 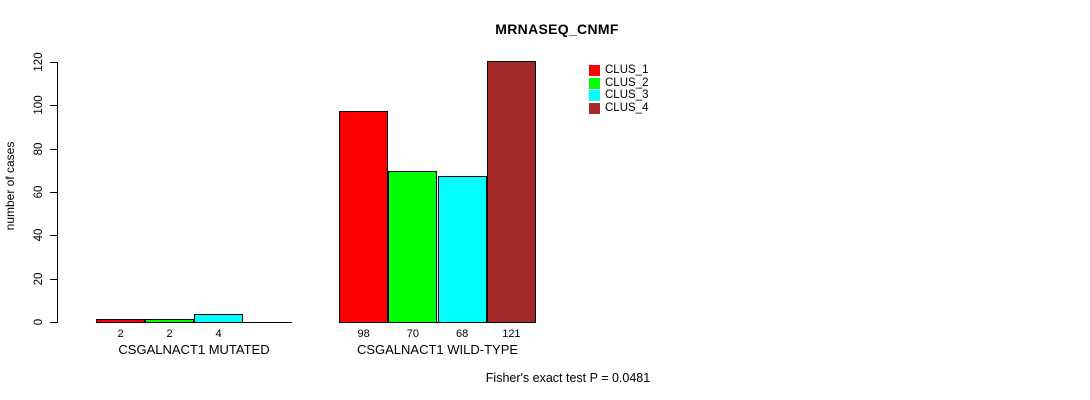 I want to click on y-axis-line, so click(x=57, y=192).